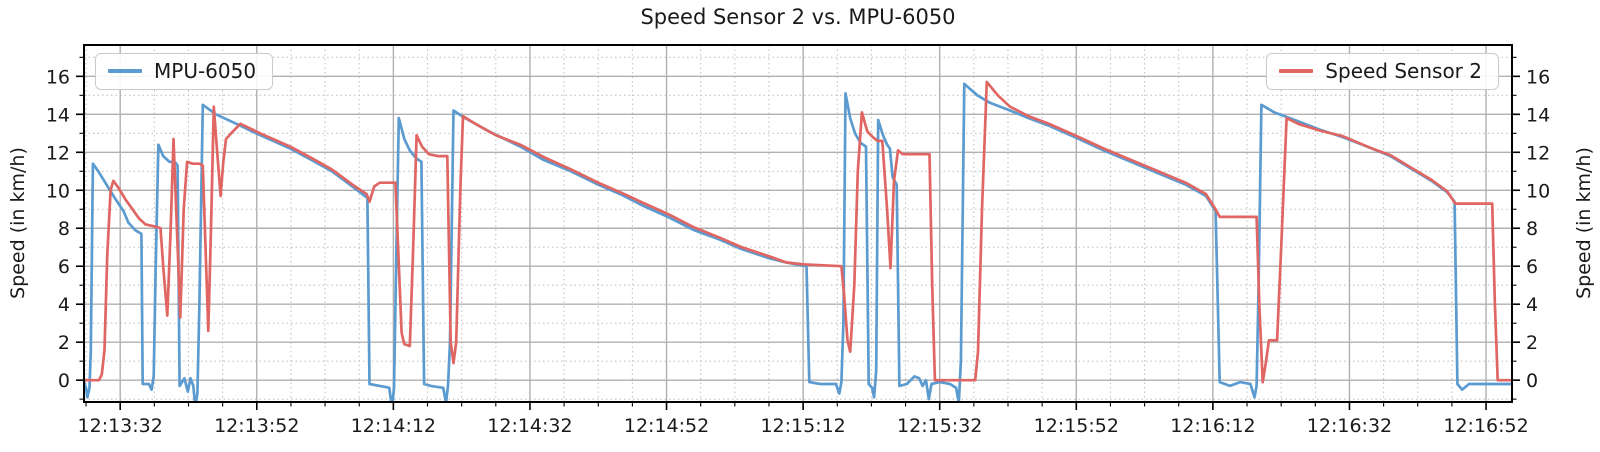  I want to click on svg-text: 12:16:32, so click(1349, 426).